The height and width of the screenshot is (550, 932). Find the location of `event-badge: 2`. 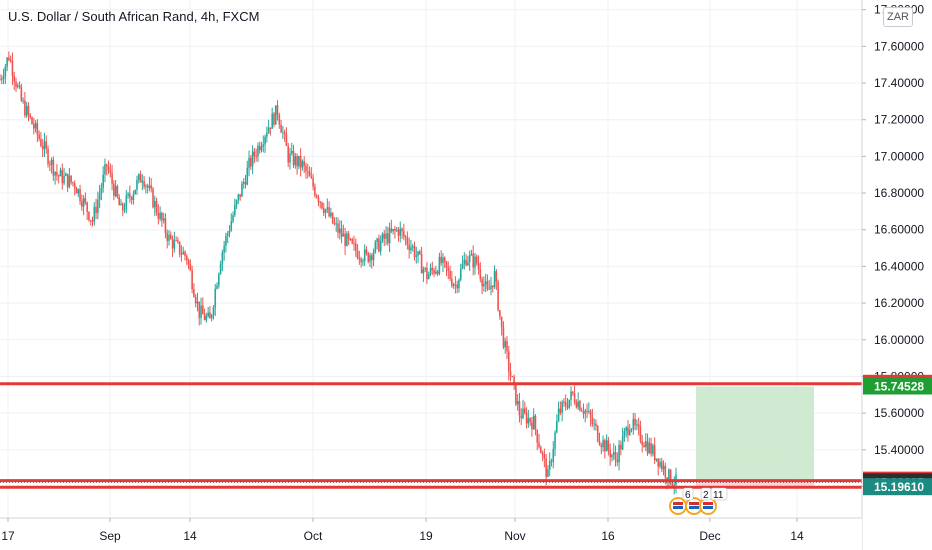

event-badge: 2 is located at coordinates (706, 495).